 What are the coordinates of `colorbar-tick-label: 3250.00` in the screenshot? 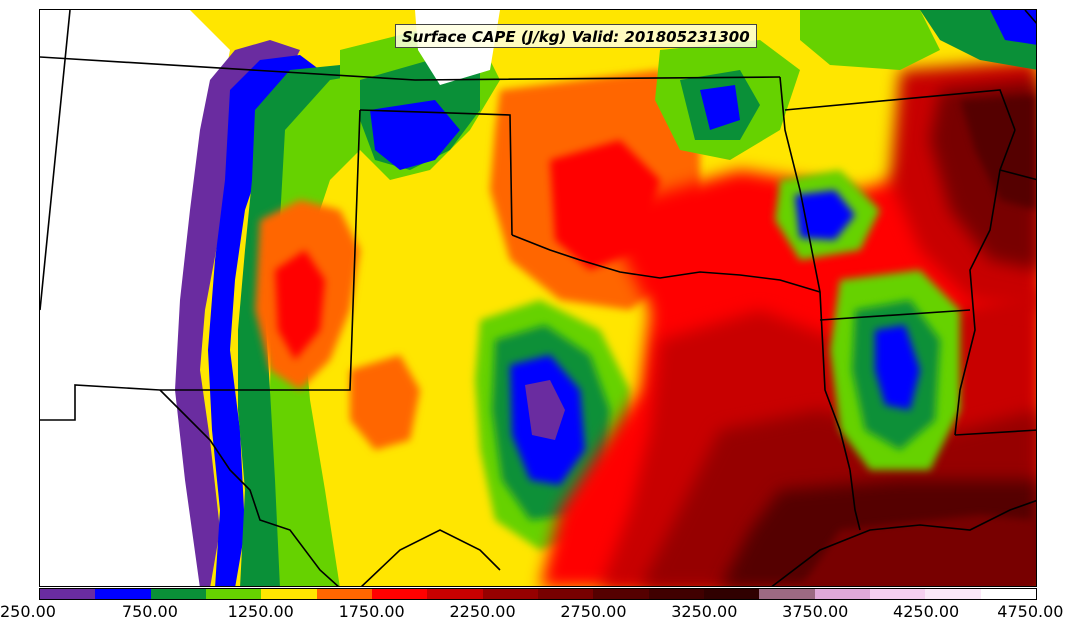 It's located at (704, 611).